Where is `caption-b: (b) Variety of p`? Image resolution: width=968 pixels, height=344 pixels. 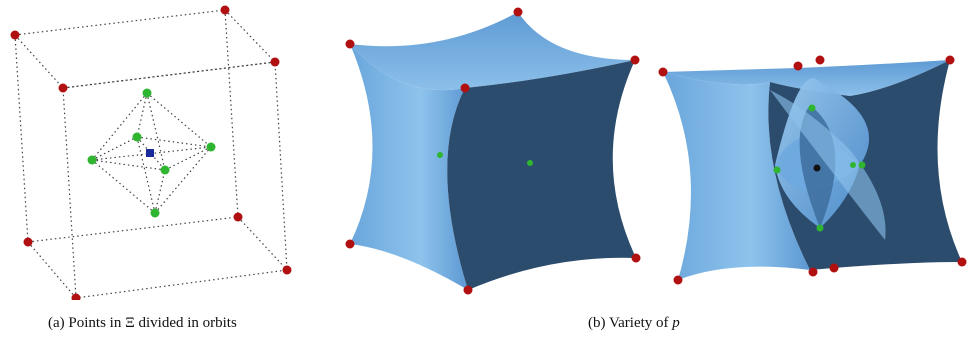 caption-b: (b) Variety of p is located at coordinates (634, 323).